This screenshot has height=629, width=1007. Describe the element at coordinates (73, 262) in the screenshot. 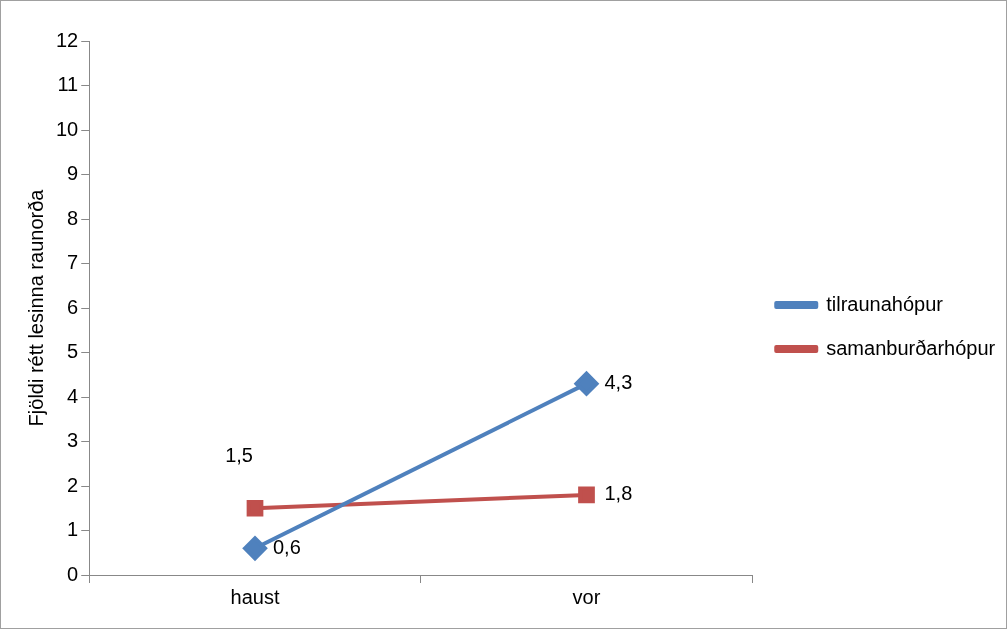

I see `y-tick-label: 7` at that location.